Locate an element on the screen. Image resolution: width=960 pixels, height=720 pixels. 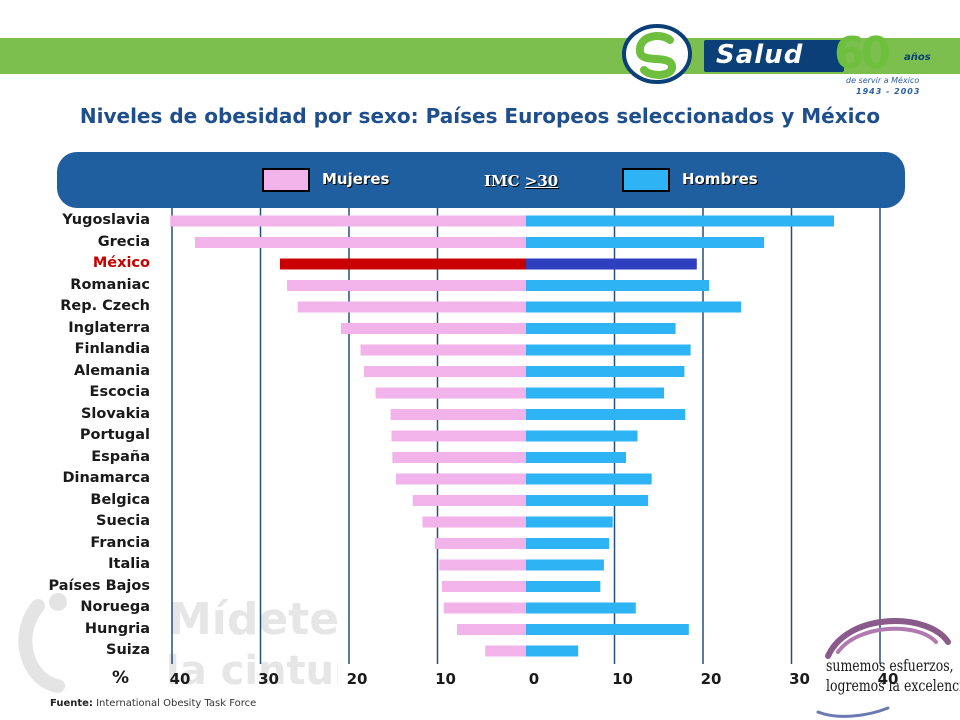
legend-label-hombres: Hombres is located at coordinates (720, 179).